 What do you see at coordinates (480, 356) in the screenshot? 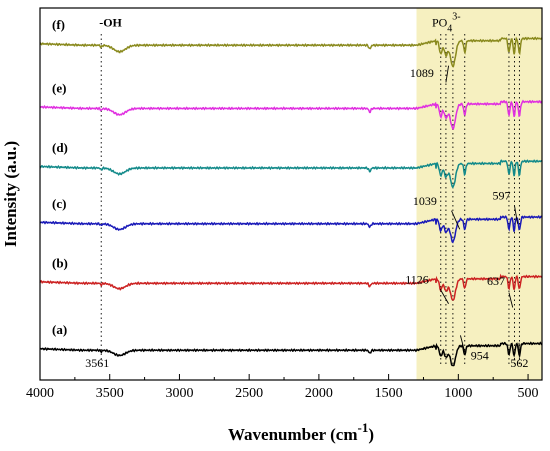
I see `peak-annotation: 954` at bounding box center [480, 356].